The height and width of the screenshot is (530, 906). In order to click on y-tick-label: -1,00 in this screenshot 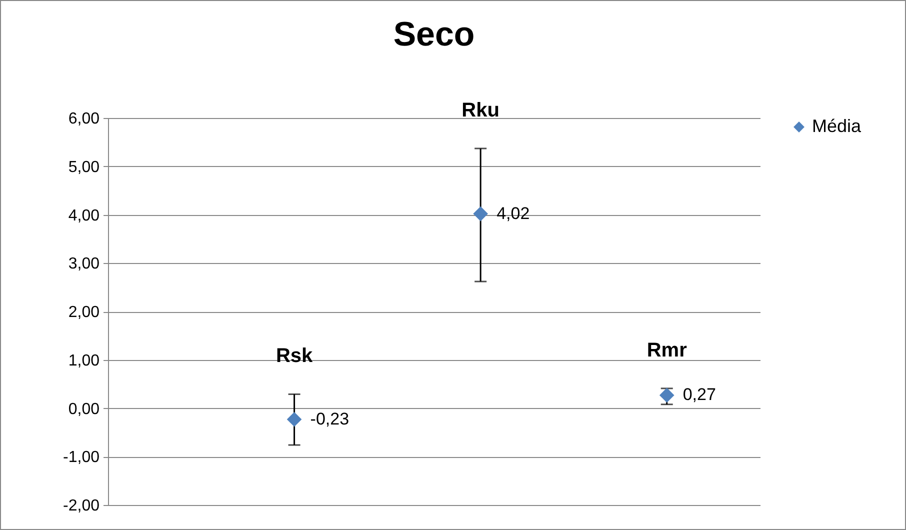, I will do `click(81, 457)`.